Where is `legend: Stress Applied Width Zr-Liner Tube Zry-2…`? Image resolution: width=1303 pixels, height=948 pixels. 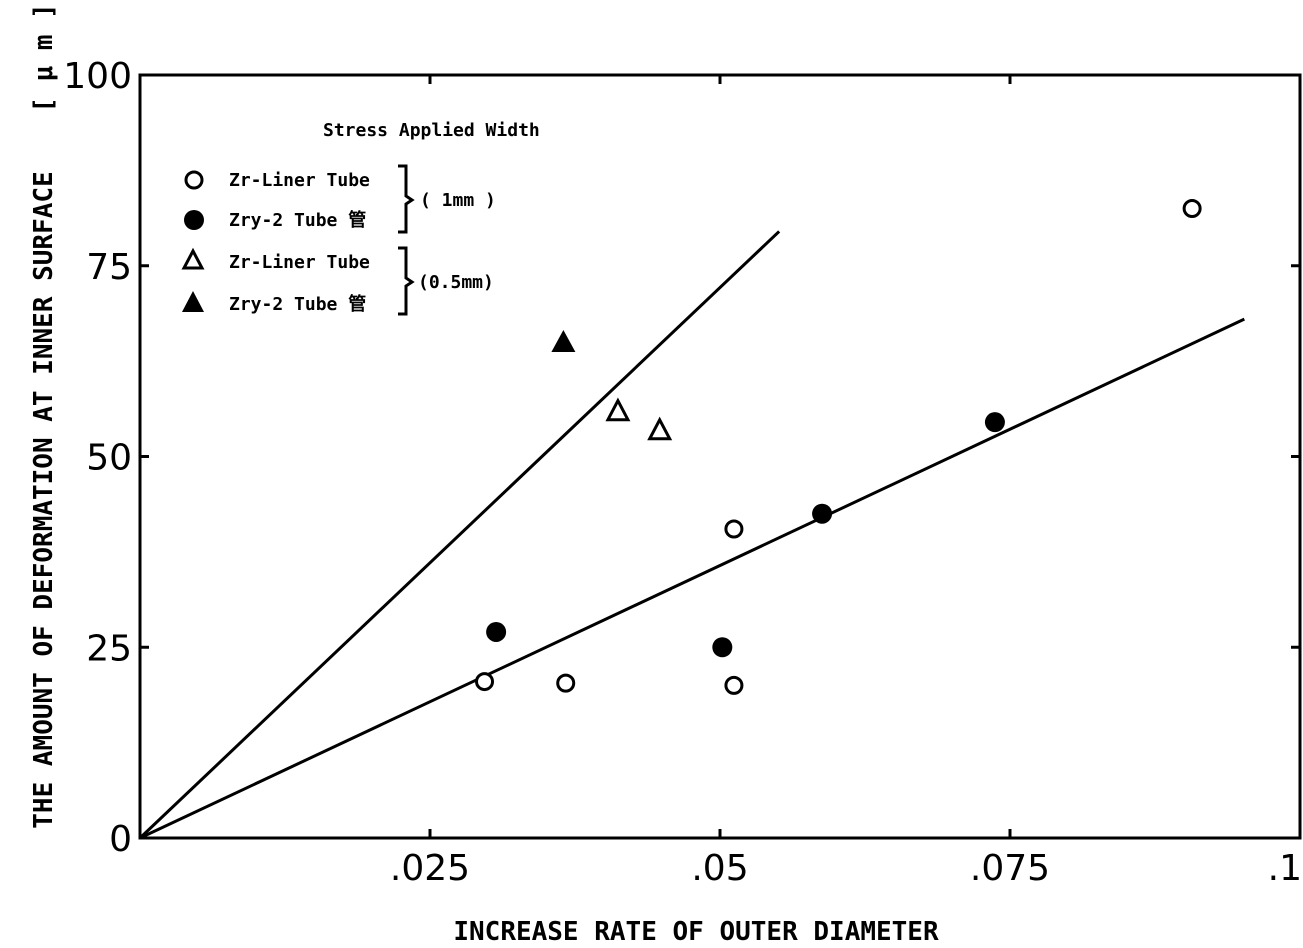
legend: Stress Applied Width Zr-Liner Tube Zry-2… is located at coordinates (360, 218).